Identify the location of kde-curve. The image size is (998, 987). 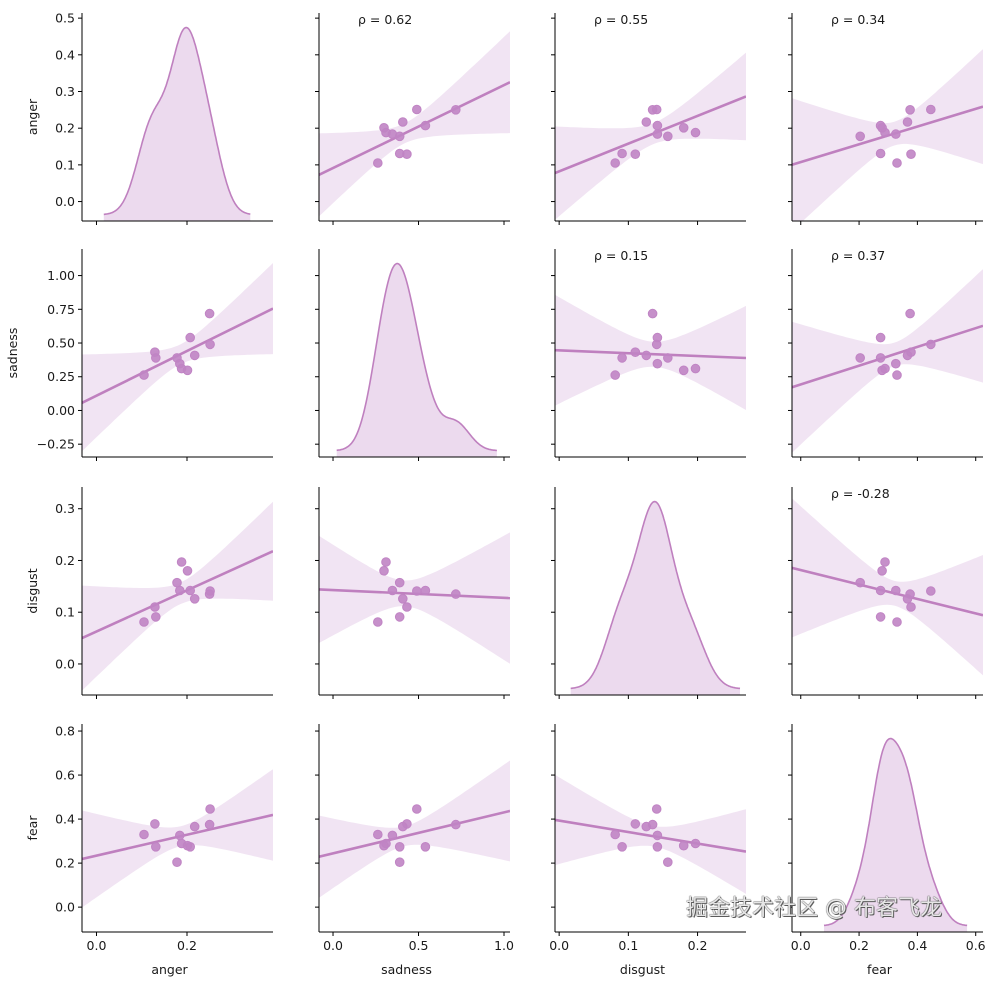
(655, 595).